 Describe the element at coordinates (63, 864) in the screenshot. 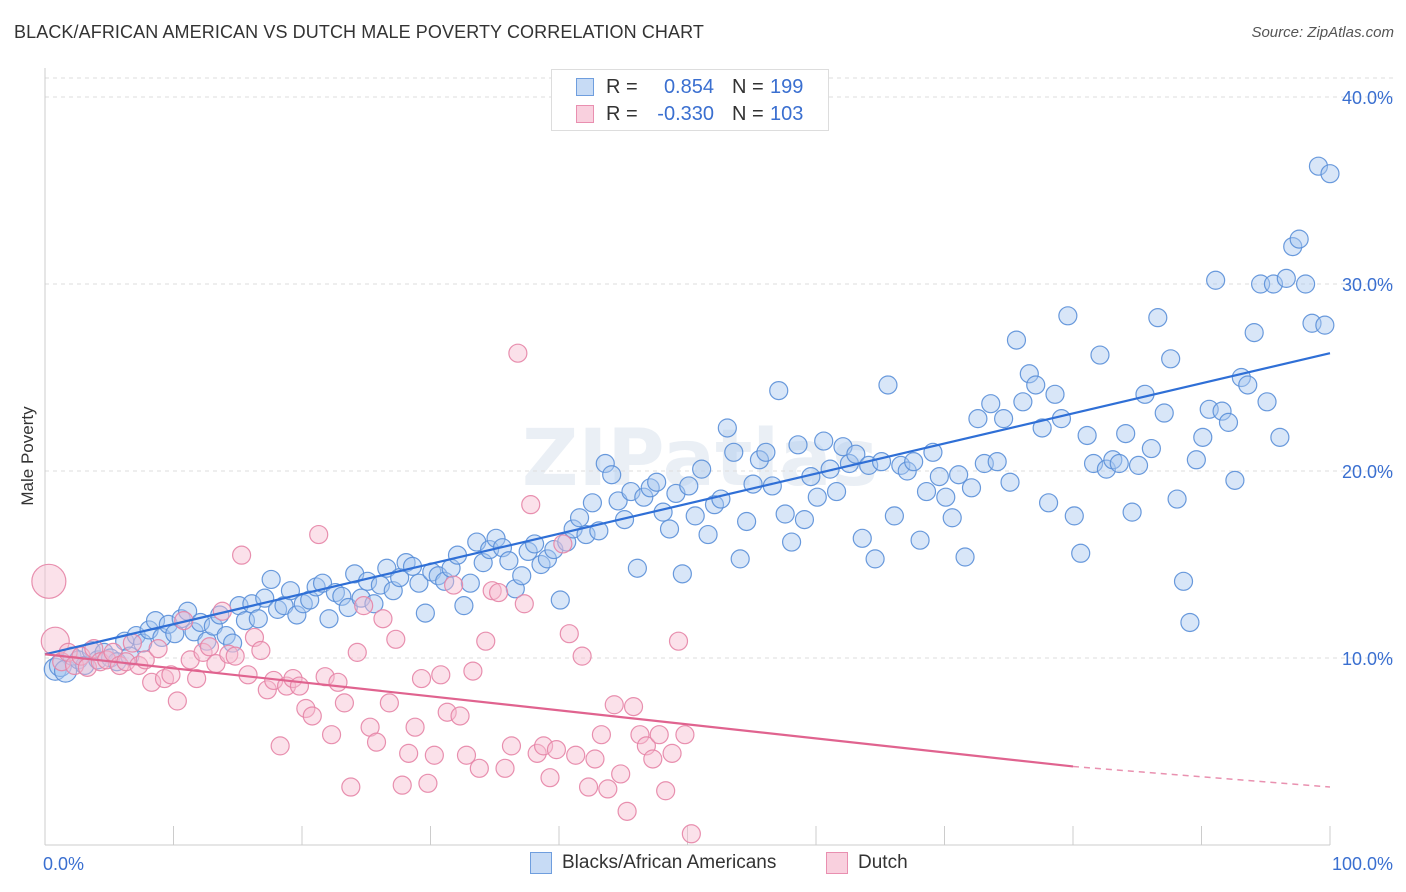

I see `x-tick-label: 0.0%` at that location.